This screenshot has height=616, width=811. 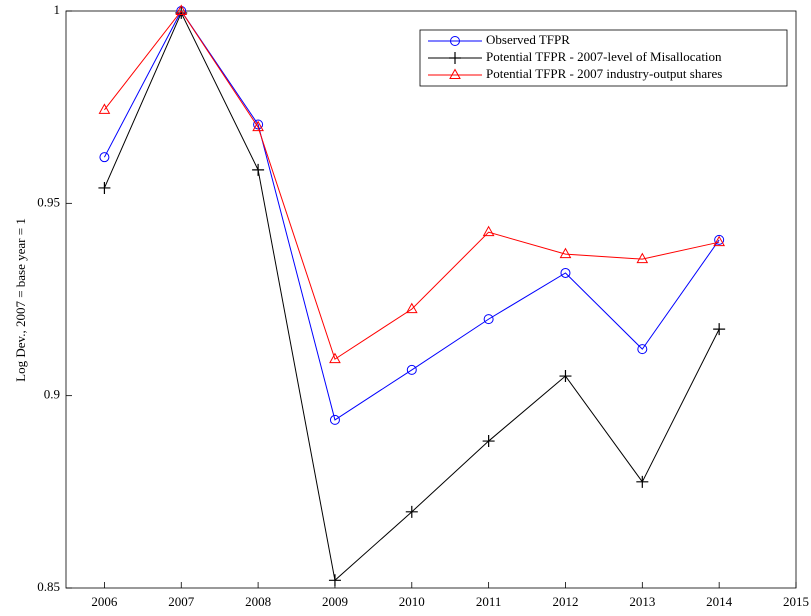 What do you see at coordinates (104, 601) in the screenshot?
I see `x-tick-label: 2006` at bounding box center [104, 601].